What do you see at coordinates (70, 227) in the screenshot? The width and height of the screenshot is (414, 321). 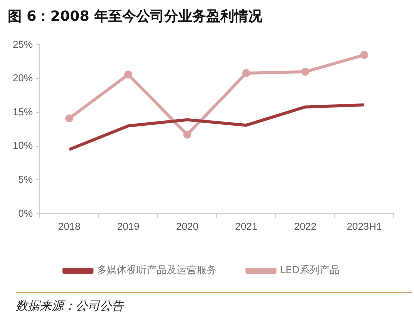 I see `x-tick-label: 2018` at bounding box center [70, 227].